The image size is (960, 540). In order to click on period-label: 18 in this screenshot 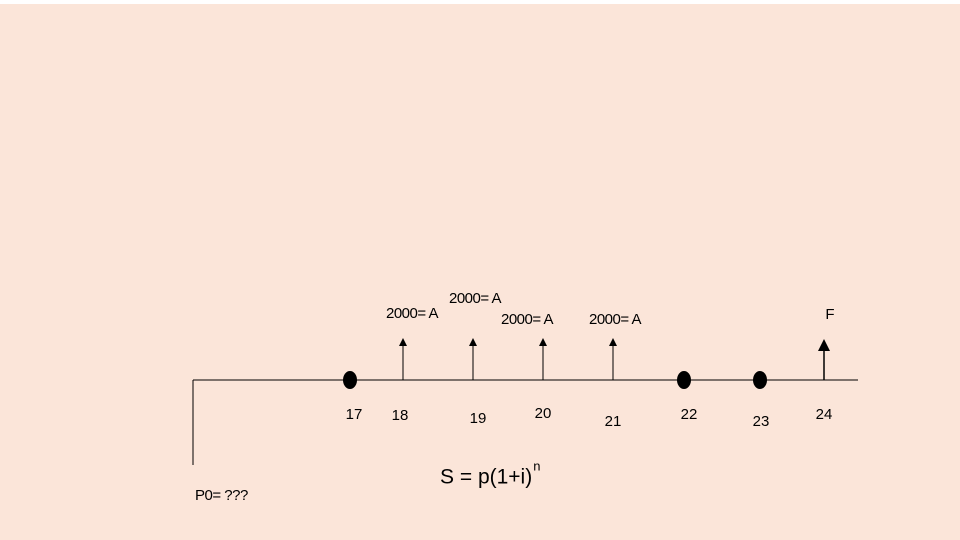, I will do `click(400, 415)`.